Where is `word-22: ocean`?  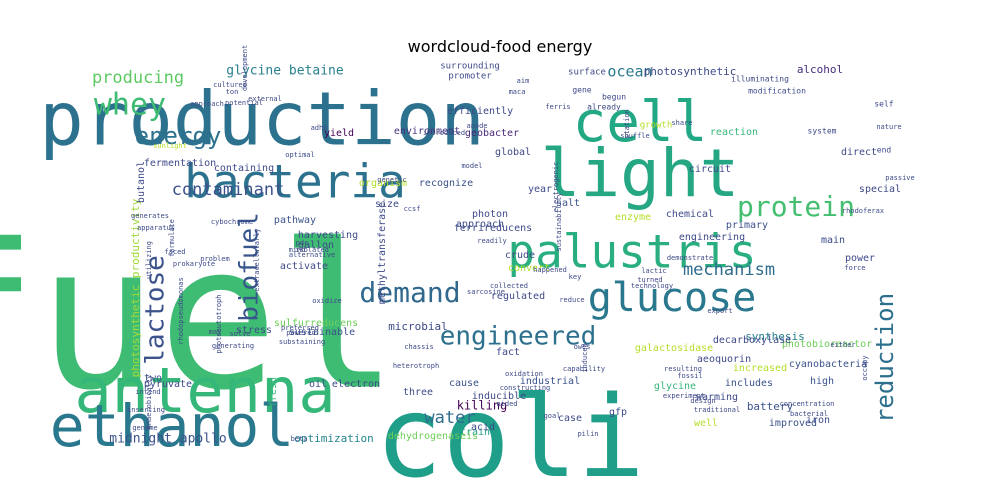 word-22: ocean is located at coordinates (629, 72).